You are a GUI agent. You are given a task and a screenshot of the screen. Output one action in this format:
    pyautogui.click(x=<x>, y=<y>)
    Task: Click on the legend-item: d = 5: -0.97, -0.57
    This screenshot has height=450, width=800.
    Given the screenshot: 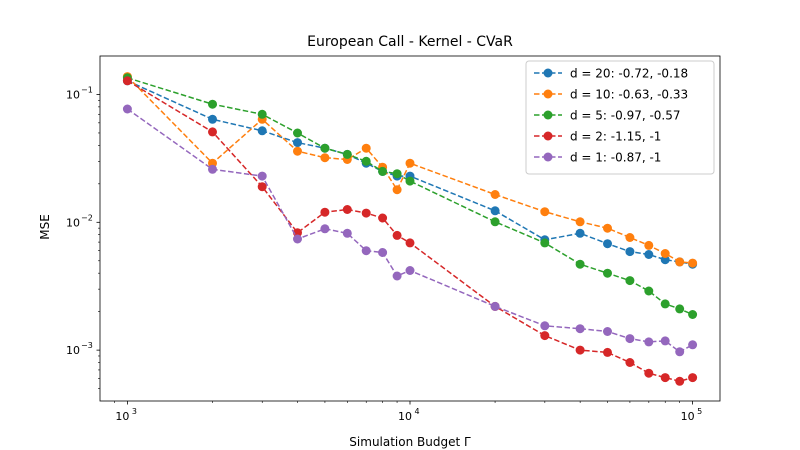 What is the action you would take?
    pyautogui.click(x=607, y=116)
    